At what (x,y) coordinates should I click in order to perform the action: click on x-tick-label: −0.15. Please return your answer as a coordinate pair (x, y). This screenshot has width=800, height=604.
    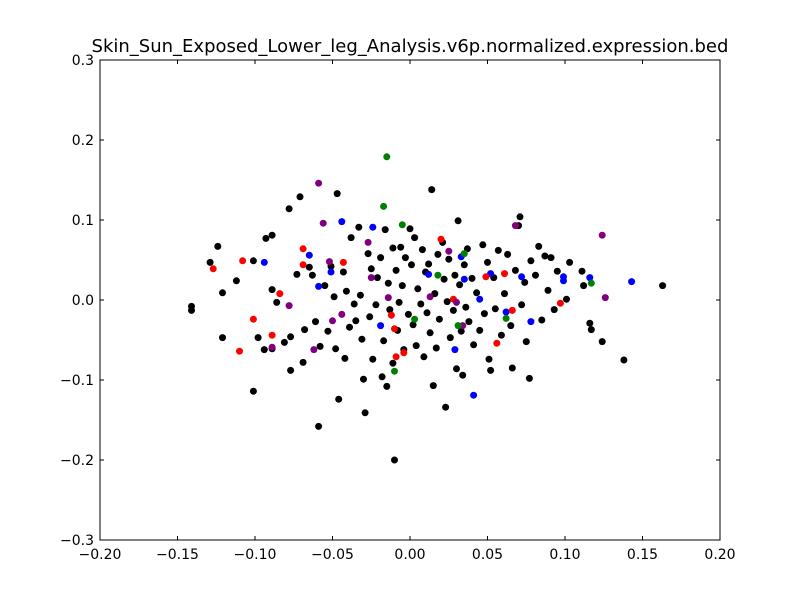
    Looking at the image, I should click on (177, 555).